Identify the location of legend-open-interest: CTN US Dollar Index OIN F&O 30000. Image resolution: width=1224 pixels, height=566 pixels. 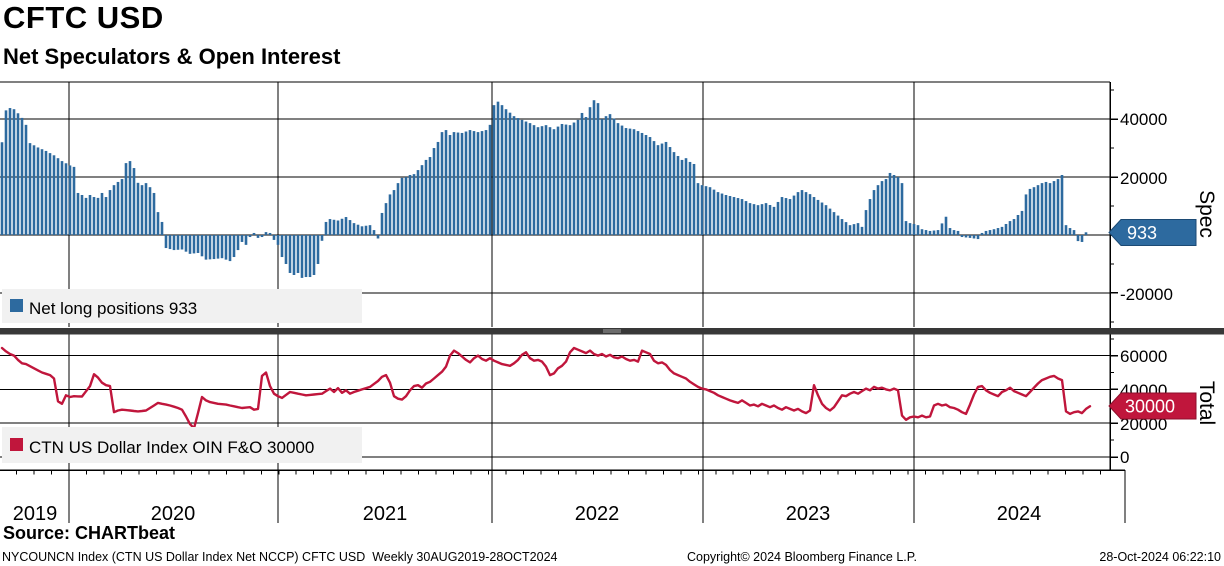
(182, 445).